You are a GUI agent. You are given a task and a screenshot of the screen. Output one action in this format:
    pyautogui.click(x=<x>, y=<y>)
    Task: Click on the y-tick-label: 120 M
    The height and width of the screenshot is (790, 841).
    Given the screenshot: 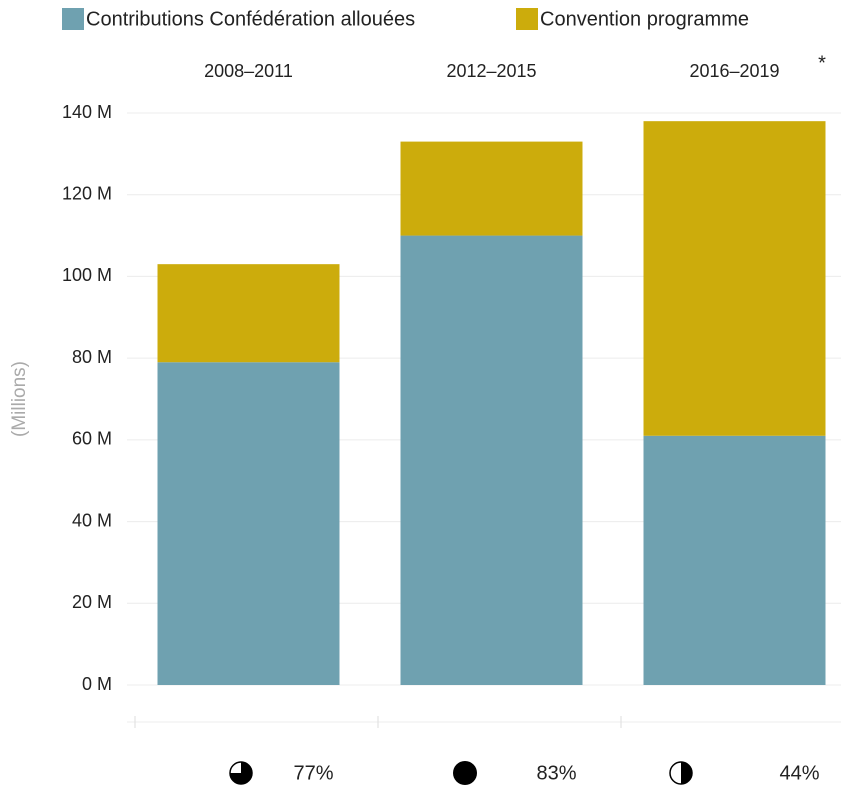 What is the action you would take?
    pyautogui.click(x=87, y=193)
    